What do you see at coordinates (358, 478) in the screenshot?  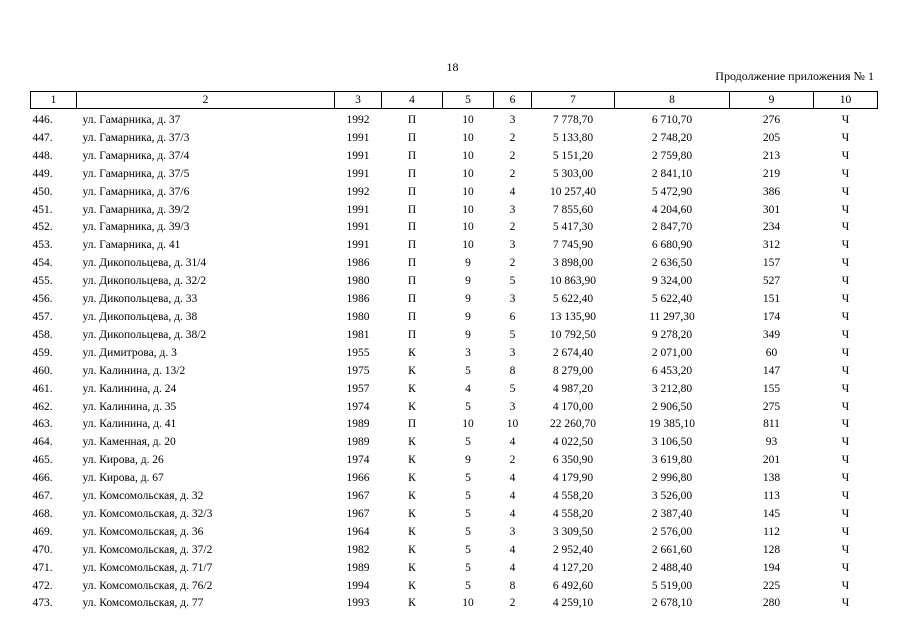 I see `build-year-cell: 1966` at bounding box center [358, 478].